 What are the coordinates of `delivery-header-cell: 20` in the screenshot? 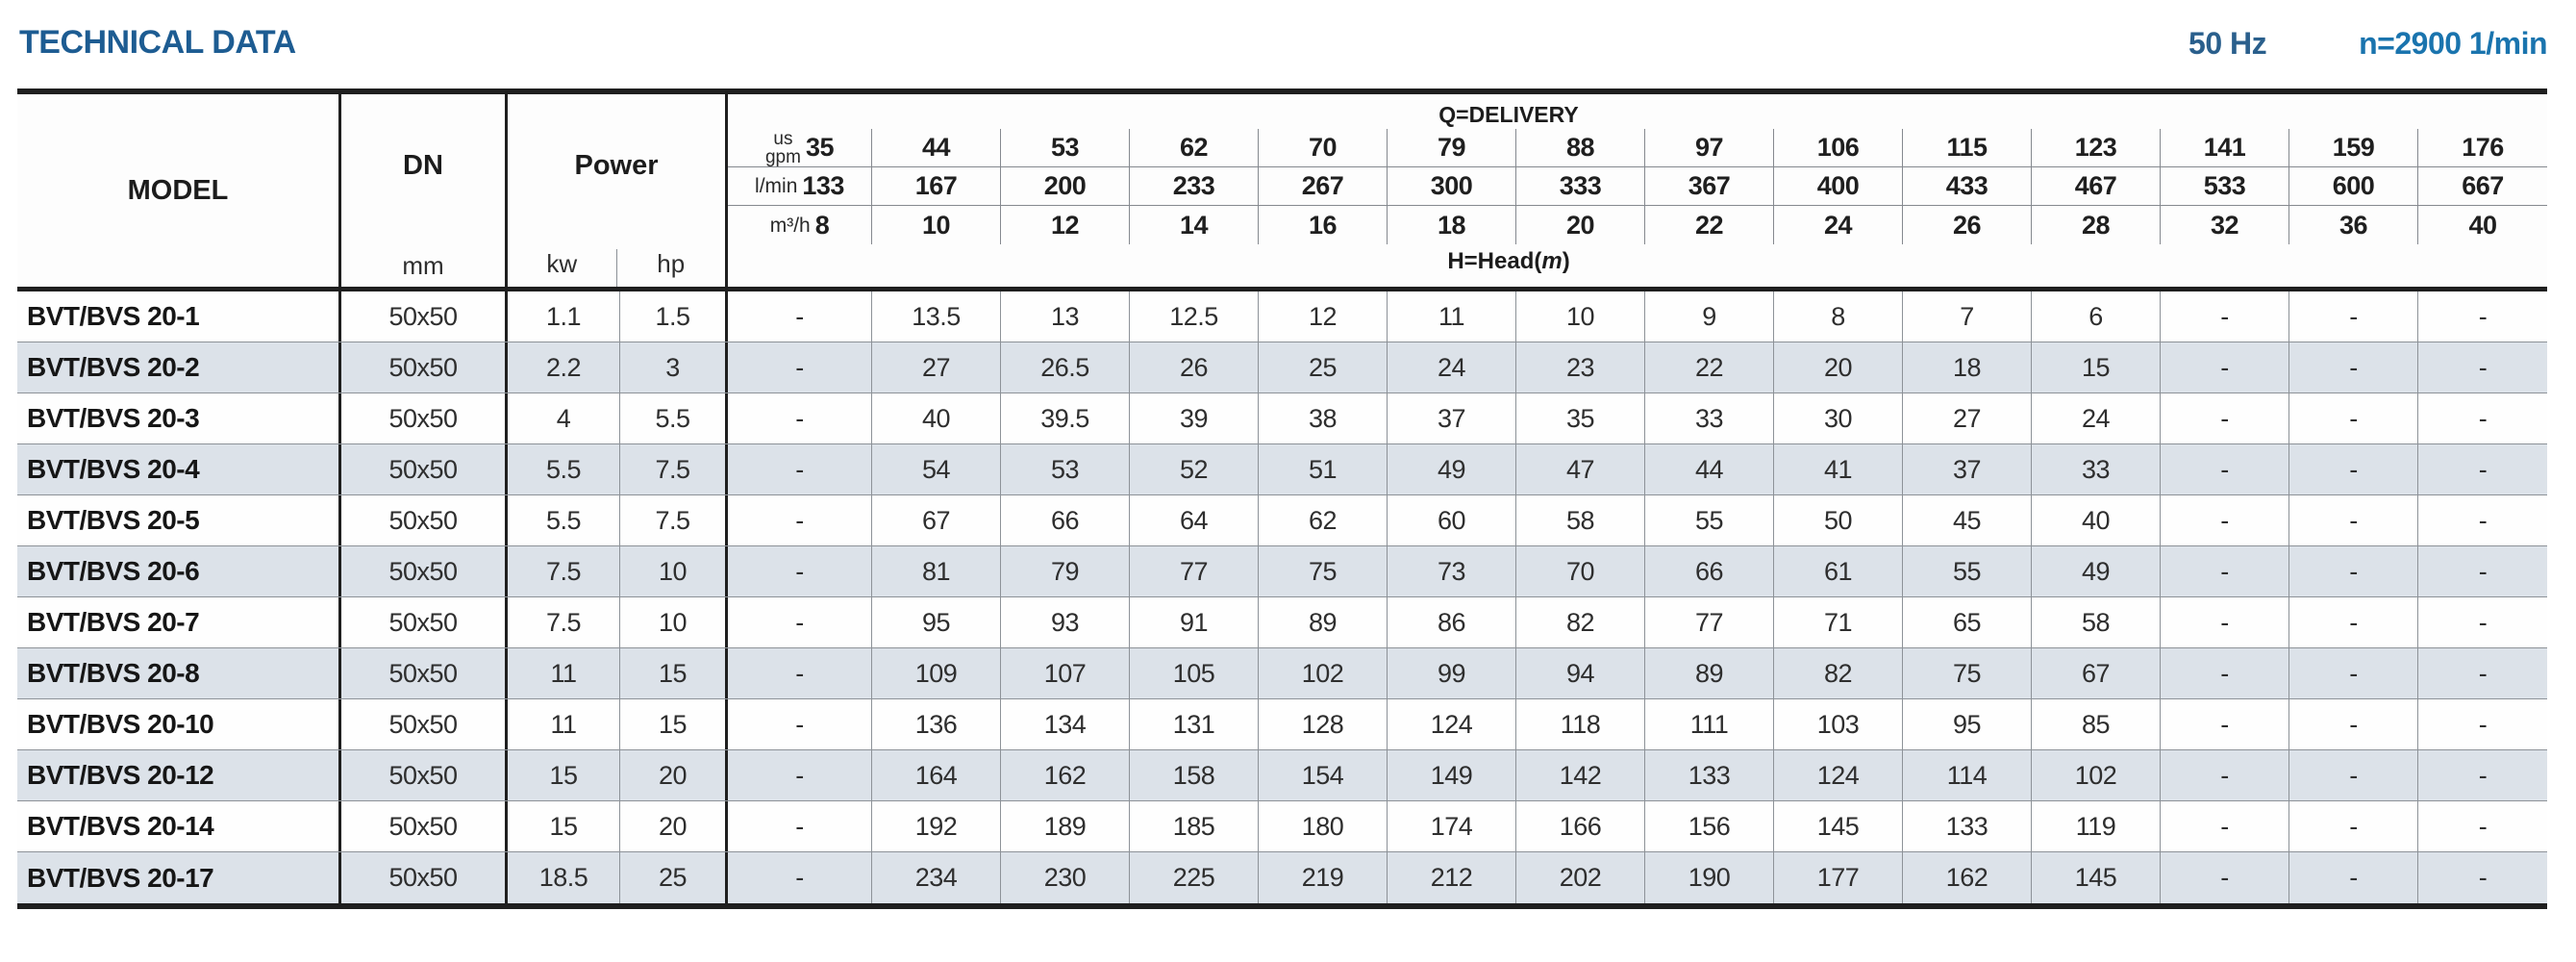 It's located at (1580, 225).